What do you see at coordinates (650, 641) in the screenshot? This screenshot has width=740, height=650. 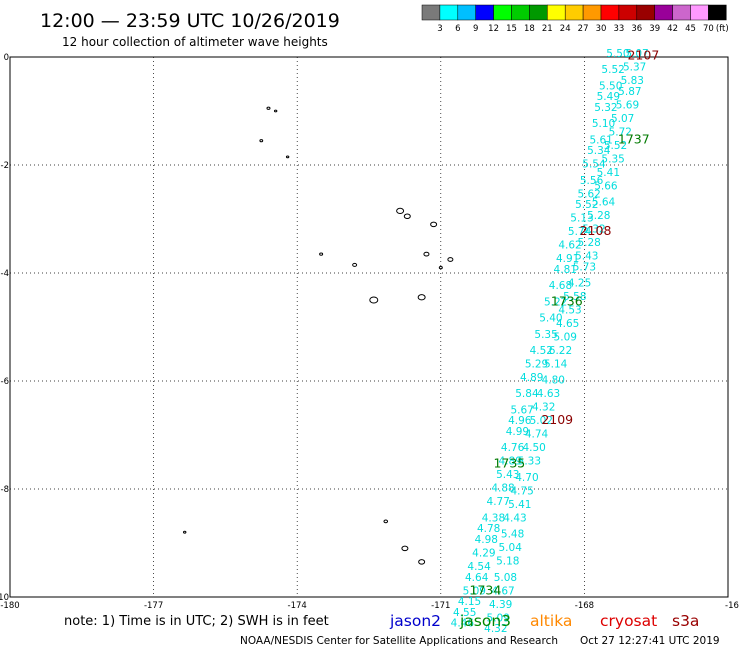 I see `footer-timestamp: Oct 27 12:27:41 UTC 2019` at bounding box center [650, 641].